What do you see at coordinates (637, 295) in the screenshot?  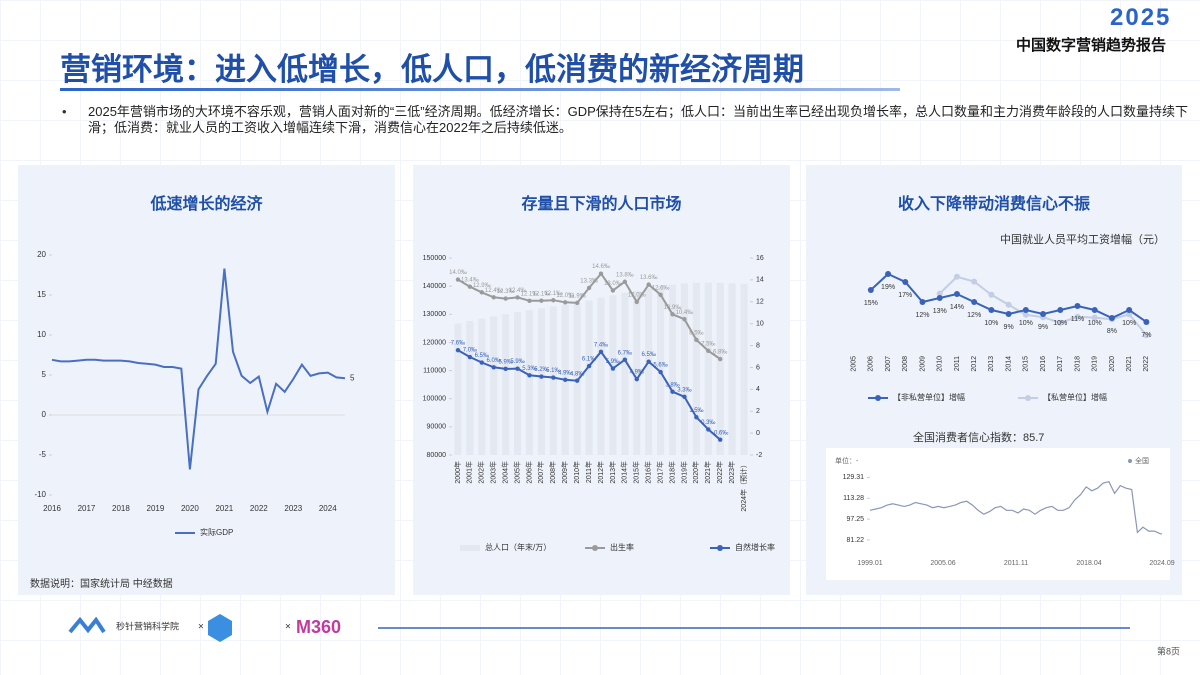 I see `data-label: 12.0‰` at bounding box center [637, 295].